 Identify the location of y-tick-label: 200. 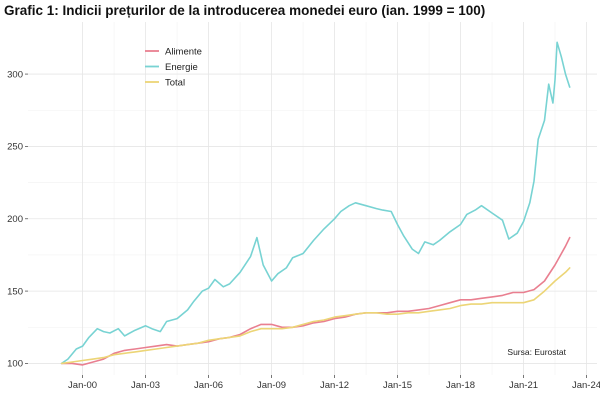
(15, 219).